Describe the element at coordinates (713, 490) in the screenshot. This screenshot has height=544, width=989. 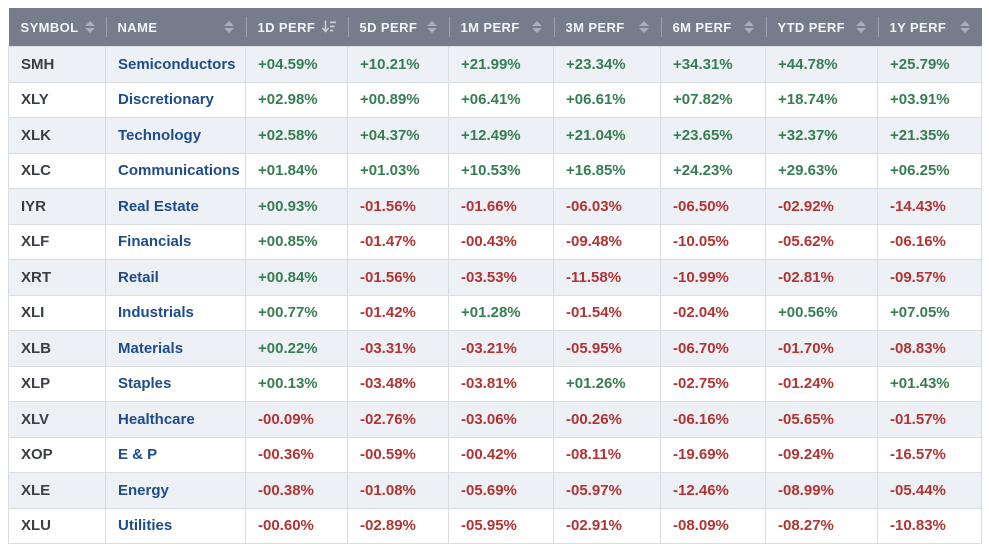
I see `perf-cell: -12.46%` at that location.